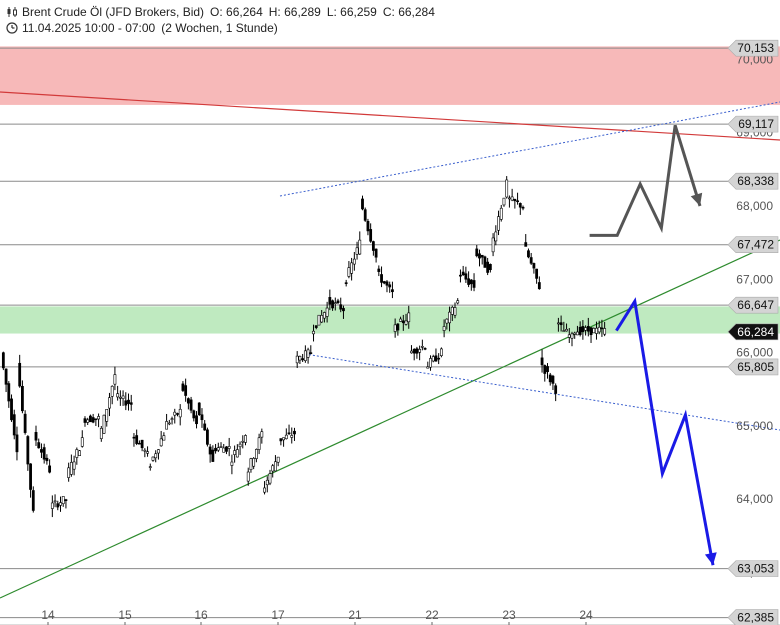 The image size is (780, 625). Describe the element at coordinates (355, 615) in the screenshot. I see `x-tick-label: 21` at that location.